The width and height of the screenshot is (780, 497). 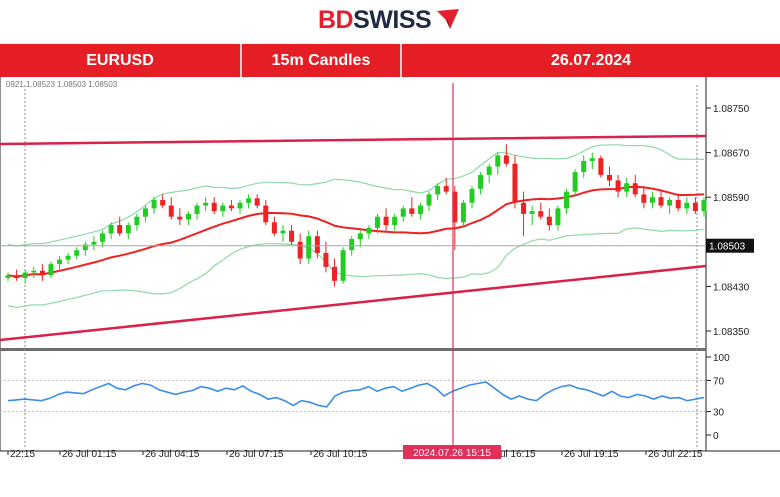 I want to click on timeframe-label: 15m Candles, so click(x=321, y=60).